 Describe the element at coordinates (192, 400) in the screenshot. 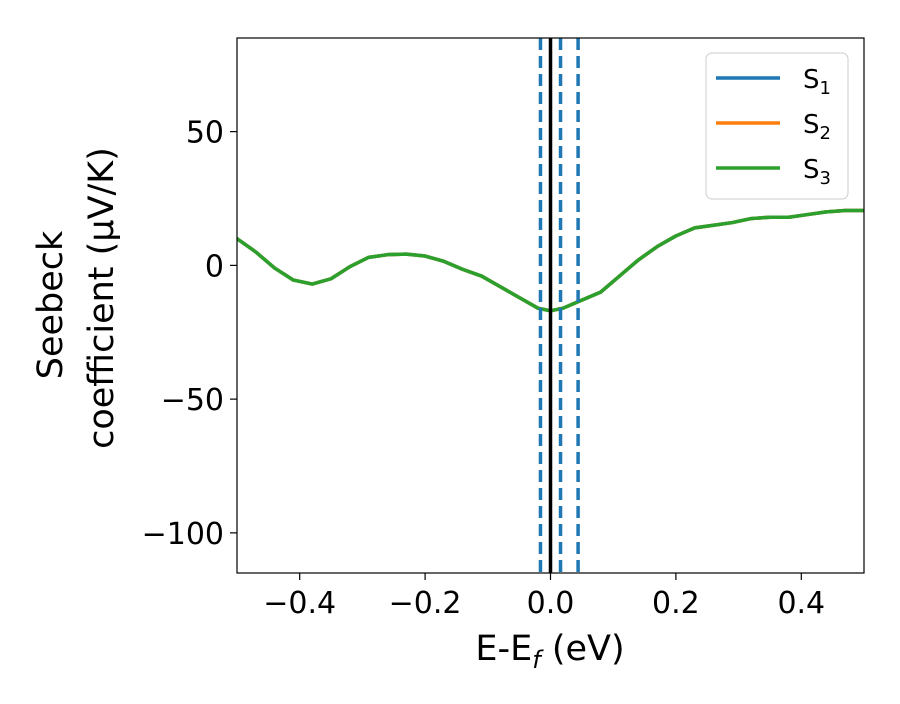

I see `y-tick-label: −50` at that location.